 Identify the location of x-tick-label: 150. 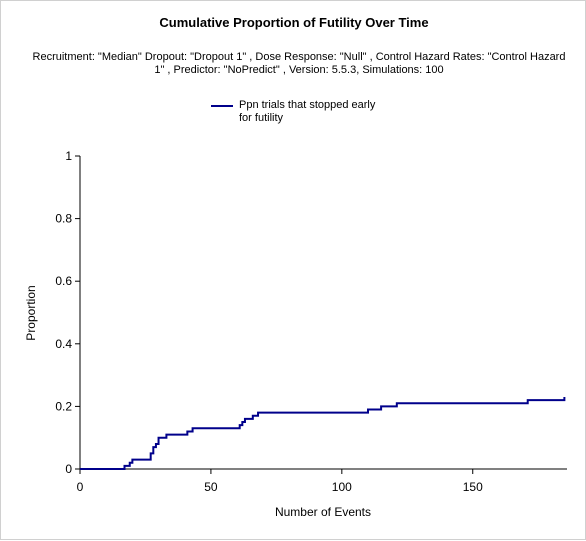
(473, 487).